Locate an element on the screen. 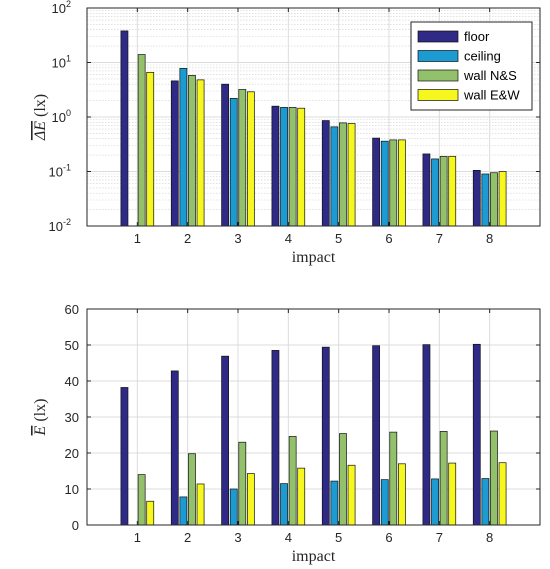 The width and height of the screenshot is (550, 569). y-tick-label: 10⁻¹ is located at coordinates (60, 171).